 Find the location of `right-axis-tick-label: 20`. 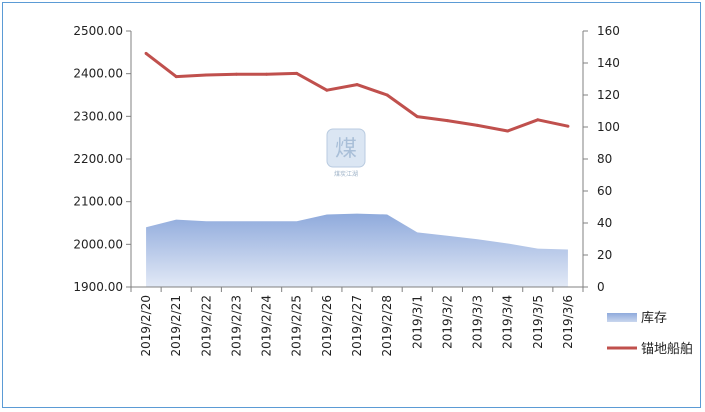

right-axis-tick-label: 20 is located at coordinates (604, 255).